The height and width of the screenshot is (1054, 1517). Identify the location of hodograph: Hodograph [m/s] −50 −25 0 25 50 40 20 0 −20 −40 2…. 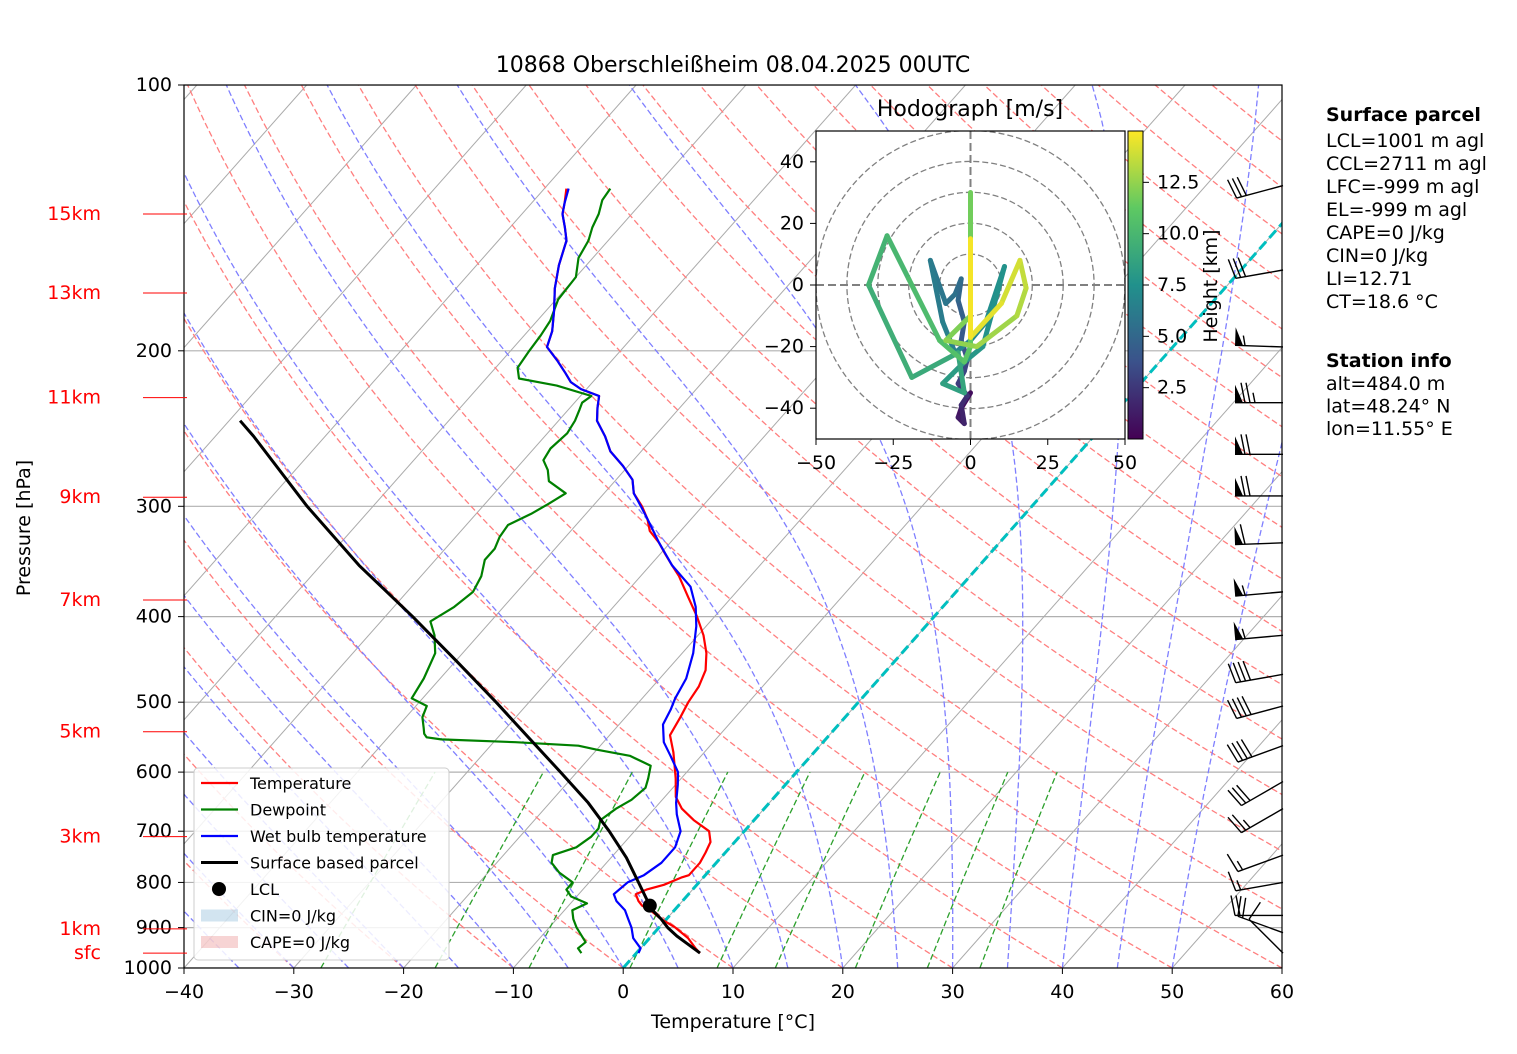
(993, 285).